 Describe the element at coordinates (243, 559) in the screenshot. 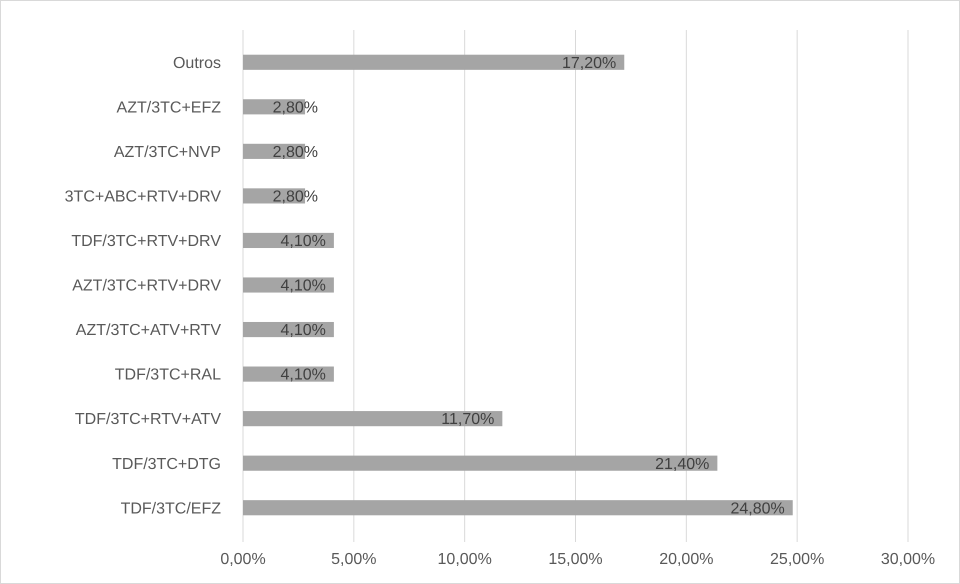

I see `x-tick-label: 0,00%` at that location.